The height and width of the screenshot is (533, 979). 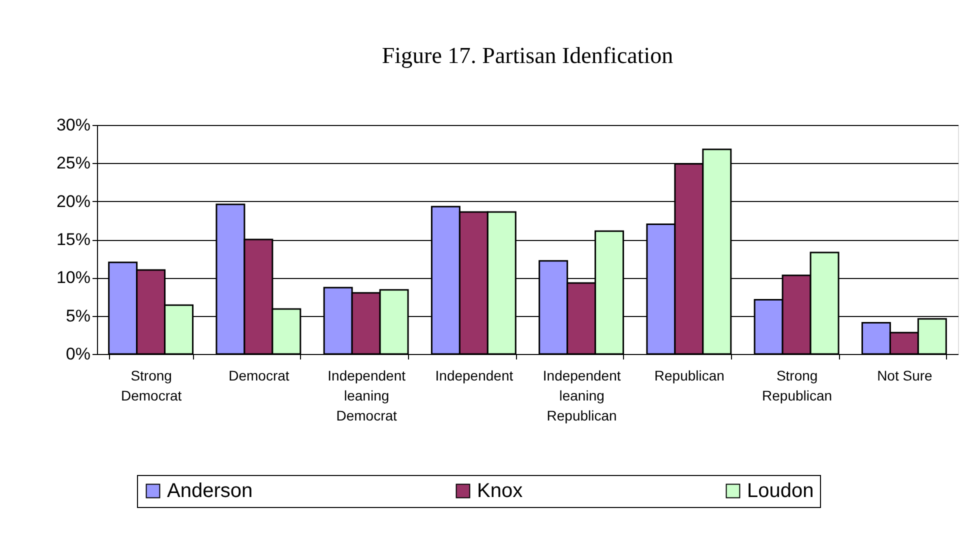 I want to click on y-tick-label: 15%, so click(x=73, y=239).